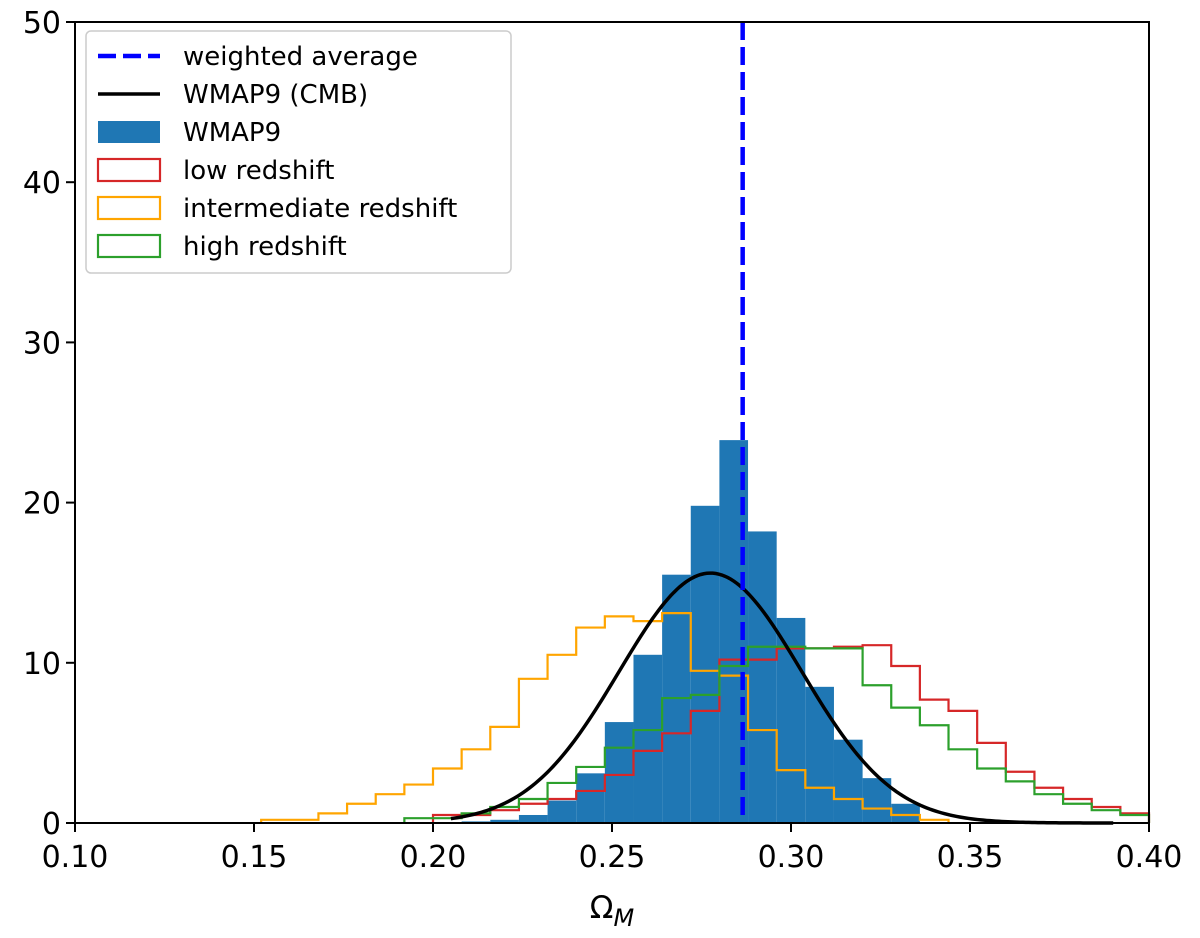 This screenshot has height=938, width=1200. I want to click on wmap9-cmb-curve, so click(782, 698).